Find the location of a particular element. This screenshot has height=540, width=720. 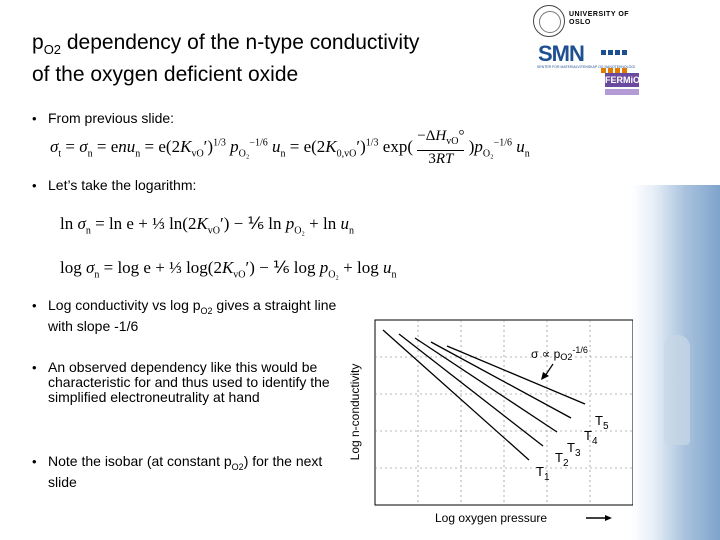

series-label-t2: T2 is located at coordinates (562, 459).